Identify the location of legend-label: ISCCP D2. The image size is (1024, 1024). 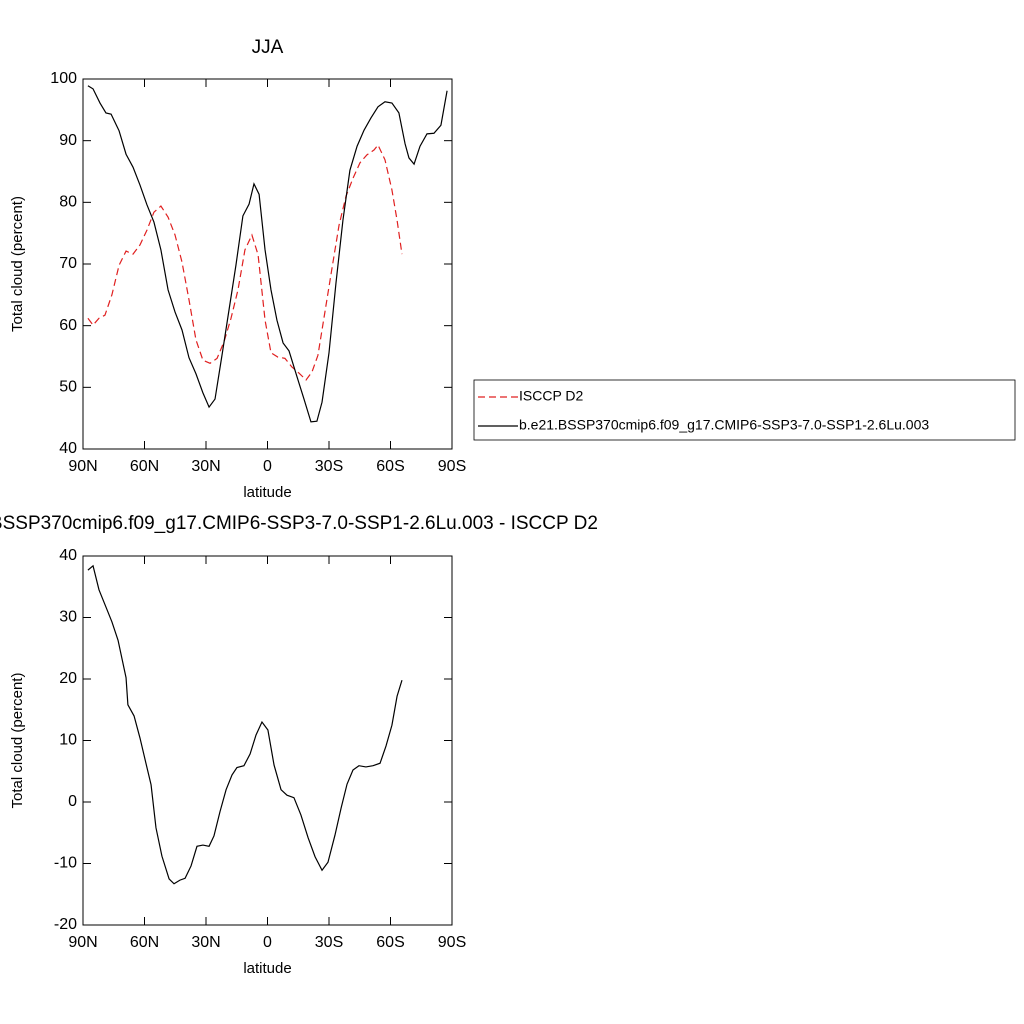
(551, 396).